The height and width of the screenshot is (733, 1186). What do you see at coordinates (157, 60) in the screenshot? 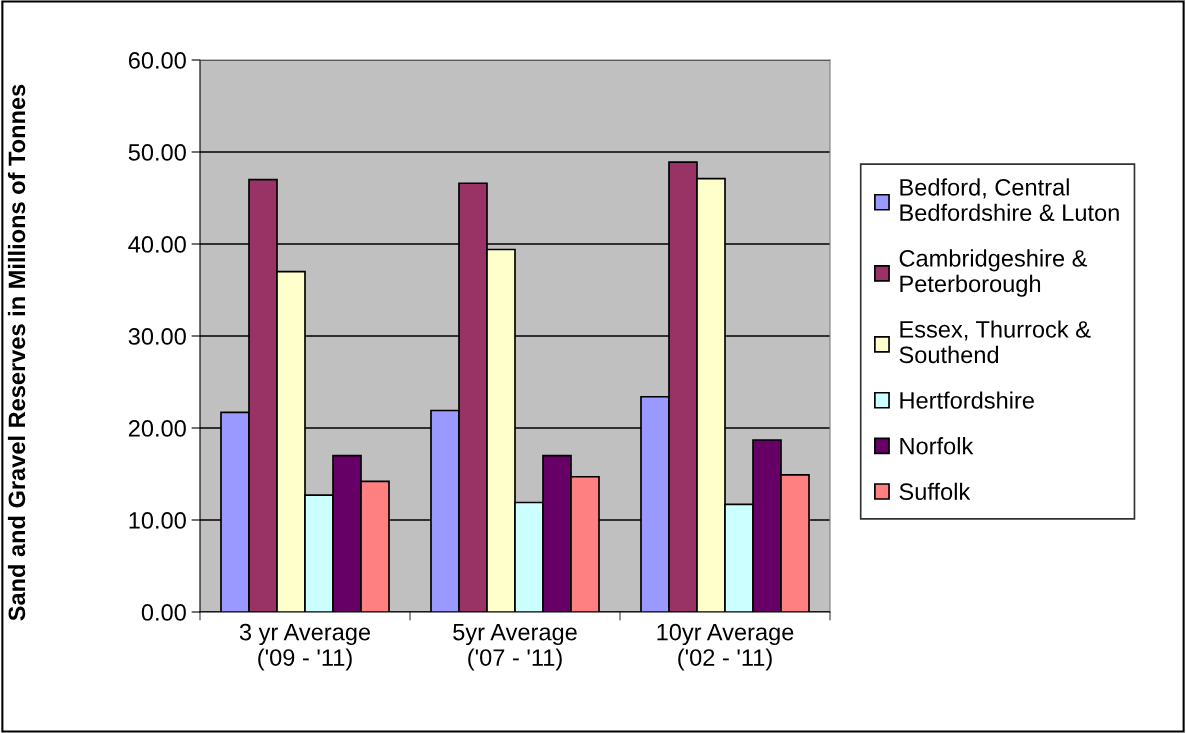
I see `y-tick-label: 60.00` at bounding box center [157, 60].